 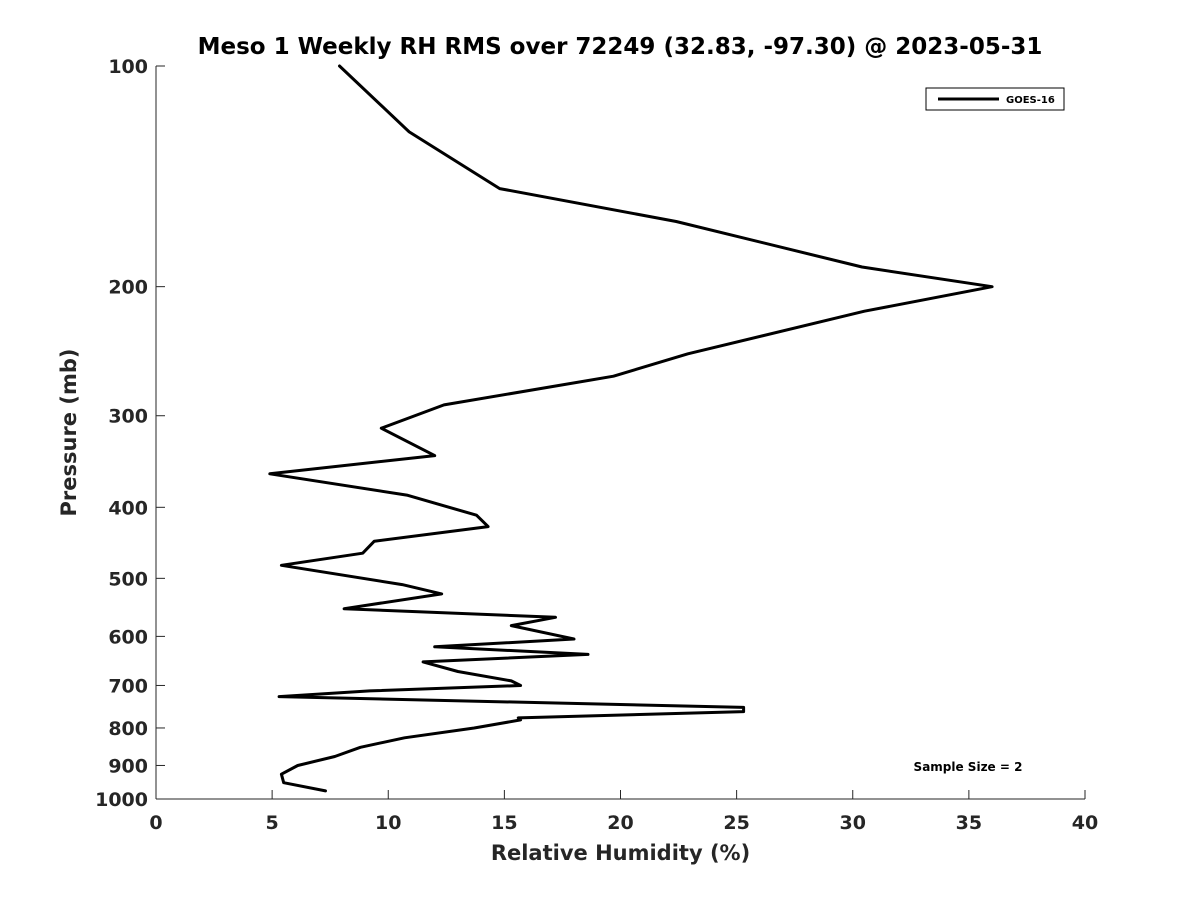 I want to click on y-tick-label: 1000, so click(x=121, y=800).